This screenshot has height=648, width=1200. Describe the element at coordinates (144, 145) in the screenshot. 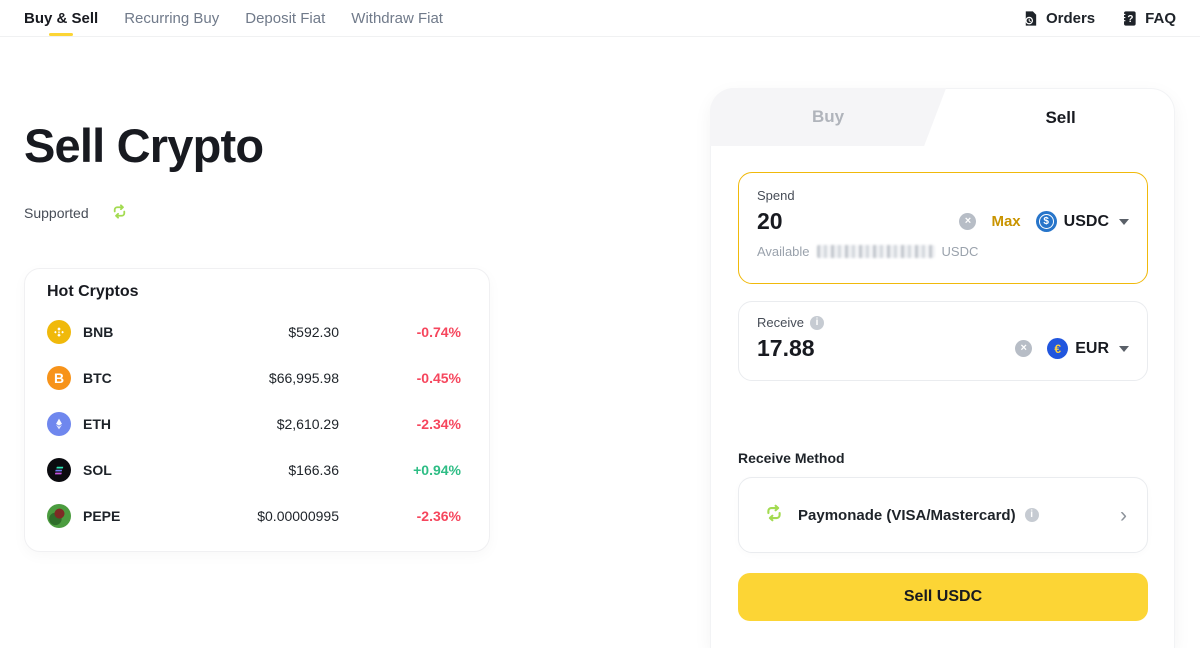

I see `page-title: Sell Crypto` at that location.